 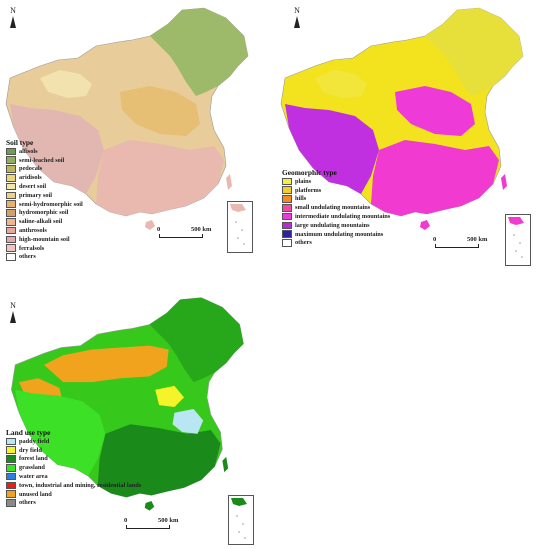 I want to click on legend-item: hydromorphic soil, so click(x=44, y=213).